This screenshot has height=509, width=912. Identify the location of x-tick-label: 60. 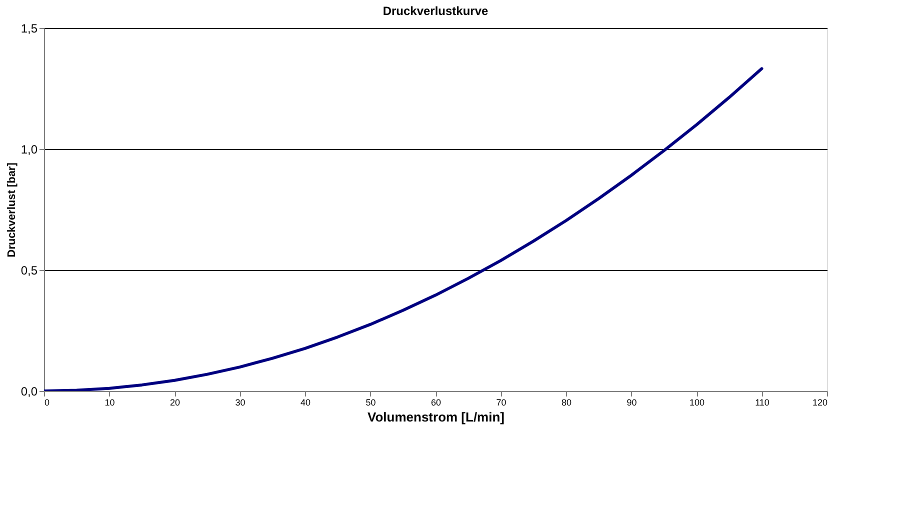
(436, 403).